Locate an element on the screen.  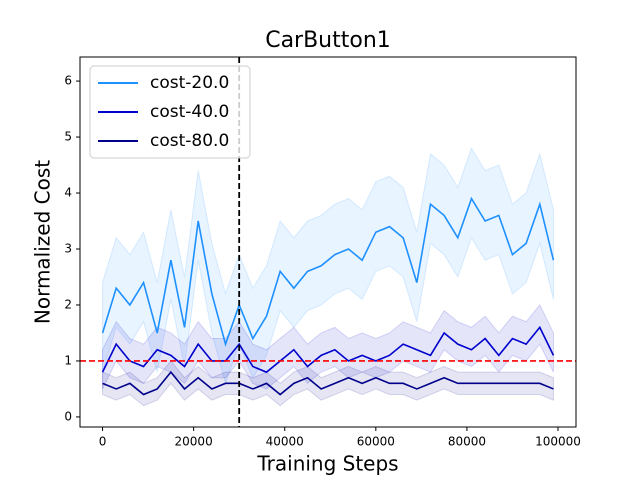
x-tick-label: 80000 is located at coordinates (467, 442).